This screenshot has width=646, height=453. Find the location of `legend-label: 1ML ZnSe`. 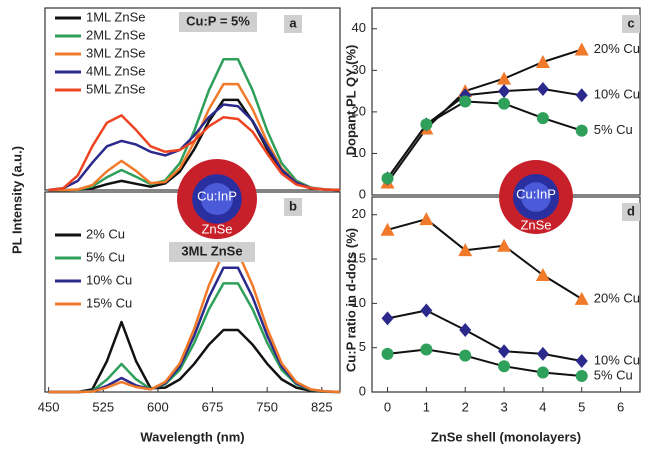

legend-label: 1ML ZnSe is located at coordinates (116, 16).